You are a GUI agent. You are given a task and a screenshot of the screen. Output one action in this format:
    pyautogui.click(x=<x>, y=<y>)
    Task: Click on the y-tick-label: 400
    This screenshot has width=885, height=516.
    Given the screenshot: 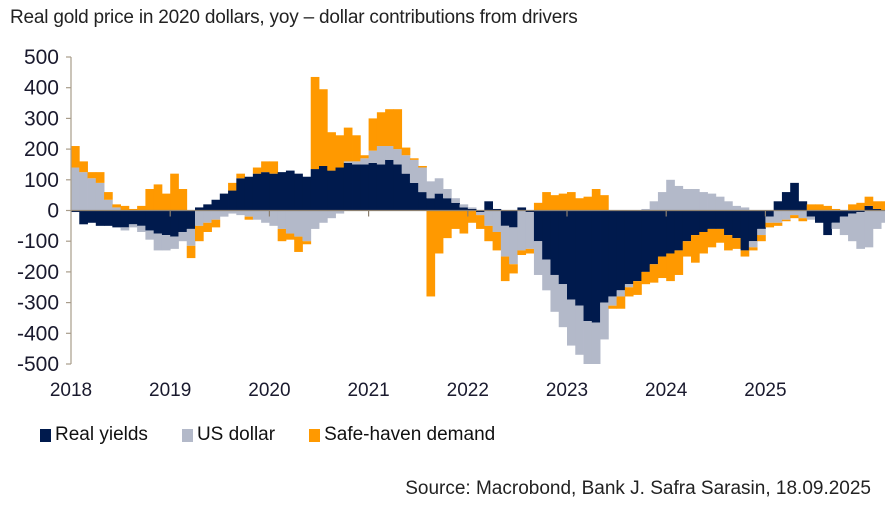 What is the action you would take?
    pyautogui.click(x=41, y=88)
    